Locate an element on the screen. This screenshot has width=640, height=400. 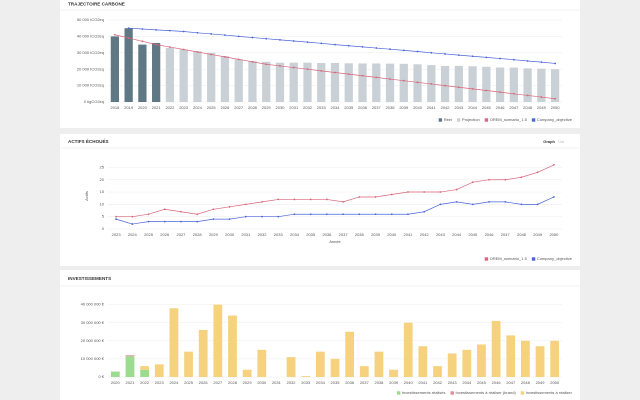
x-tick-label: 2034 is located at coordinates (295, 234).